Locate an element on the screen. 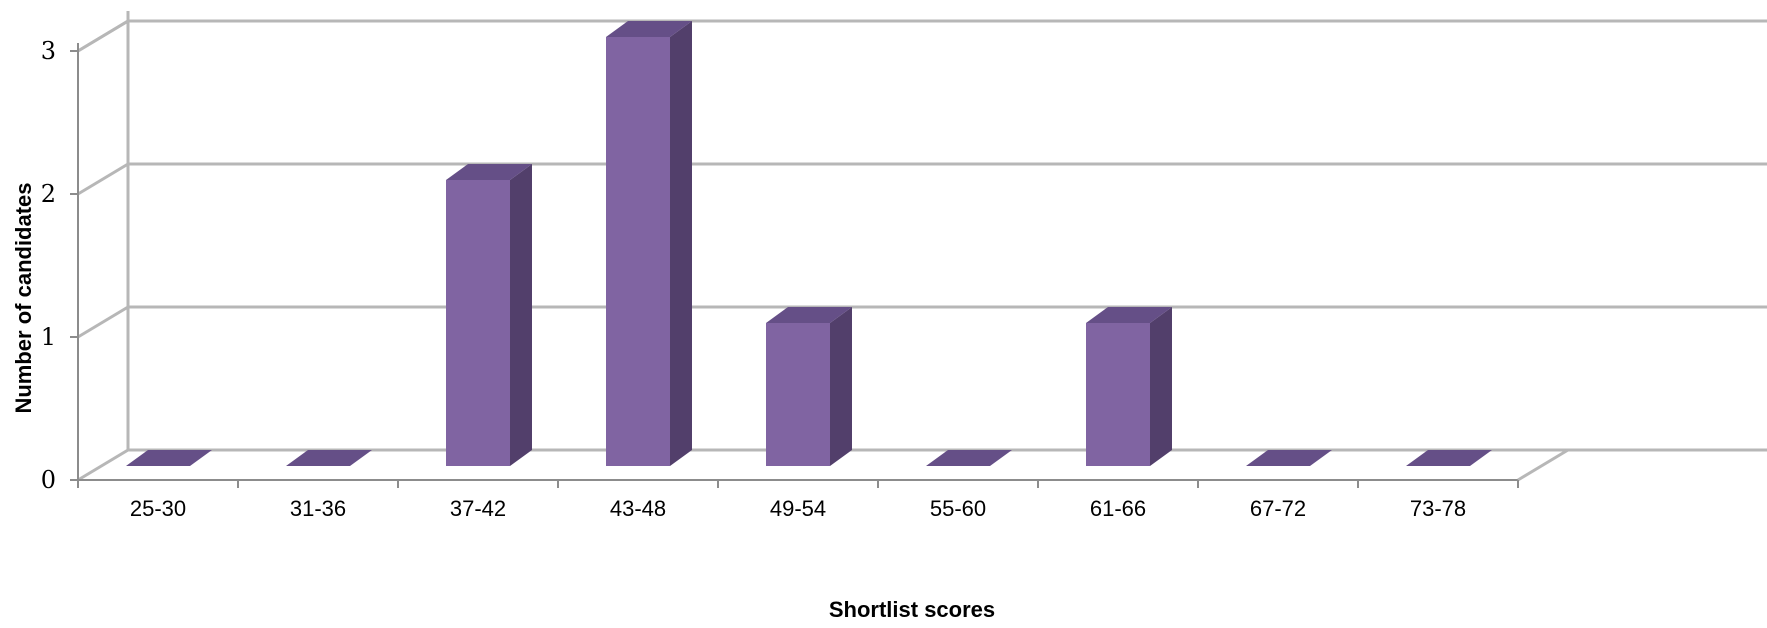  x-tick-label: 49-54 is located at coordinates (798, 508).